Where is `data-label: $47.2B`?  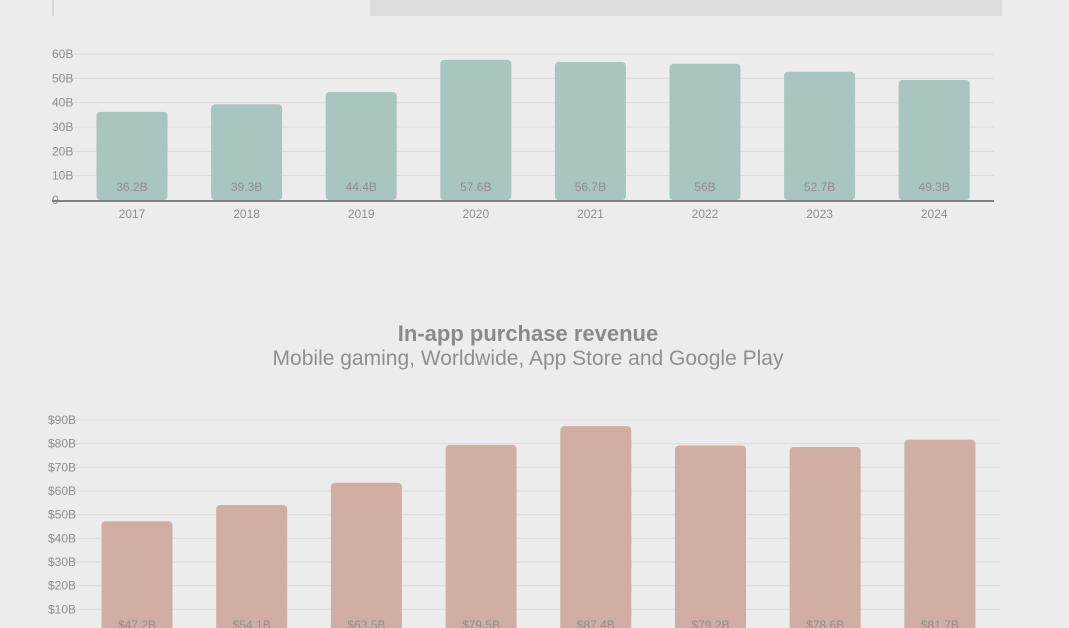 data-label: $47.2B is located at coordinates (137, 623).